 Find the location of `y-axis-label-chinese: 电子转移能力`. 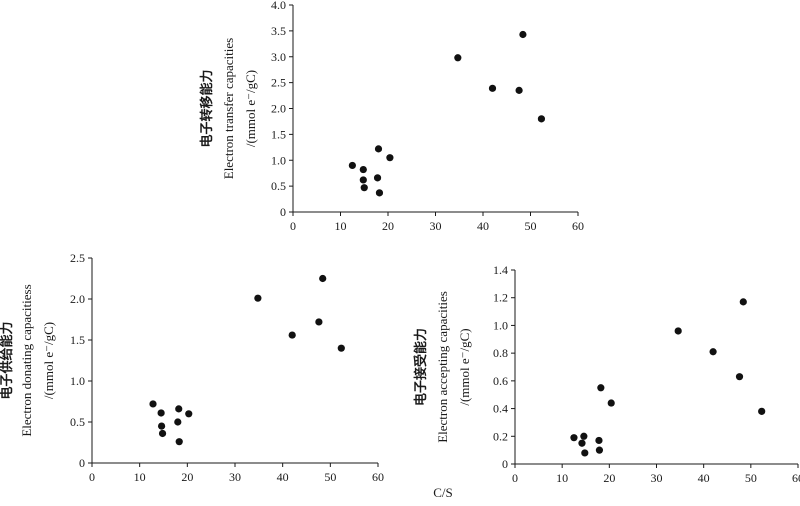

y-axis-label-chinese: 电子转移能力 is located at coordinates (206, 108).